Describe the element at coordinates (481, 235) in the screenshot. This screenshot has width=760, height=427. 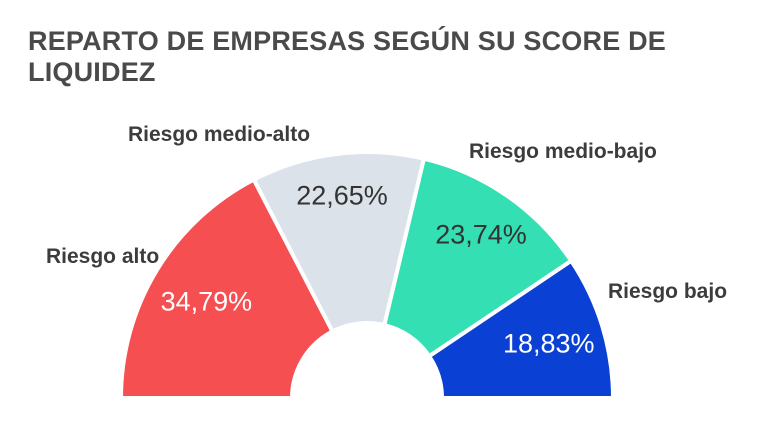
I see `value-label: 23,74%` at that location.